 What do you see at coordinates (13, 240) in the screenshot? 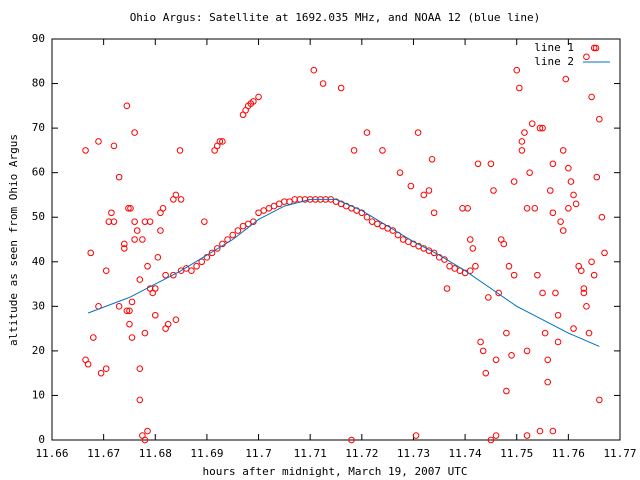
I see `y-axis-label: altitude as seen from Ohio Argus` at bounding box center [13, 240].